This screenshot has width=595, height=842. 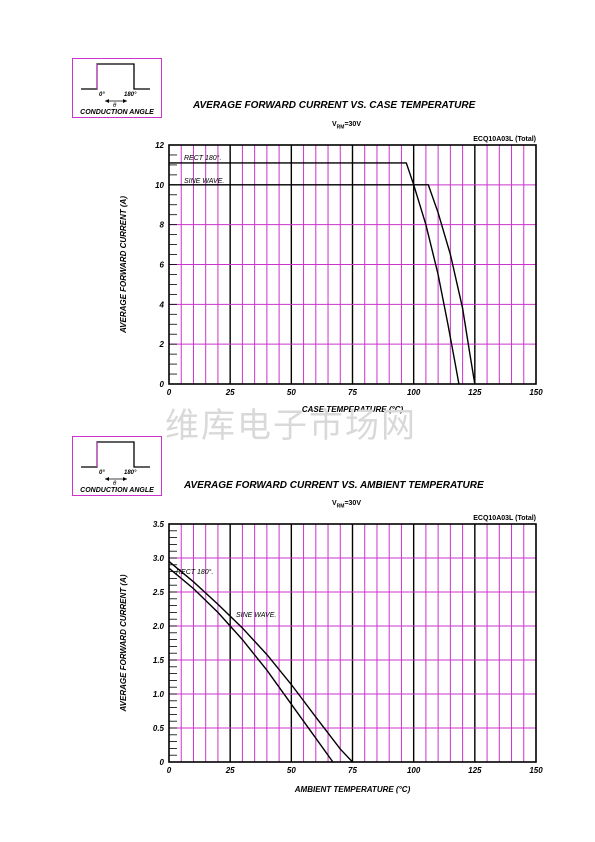 I want to click on y-tick-label: 3.0, so click(x=159, y=558).